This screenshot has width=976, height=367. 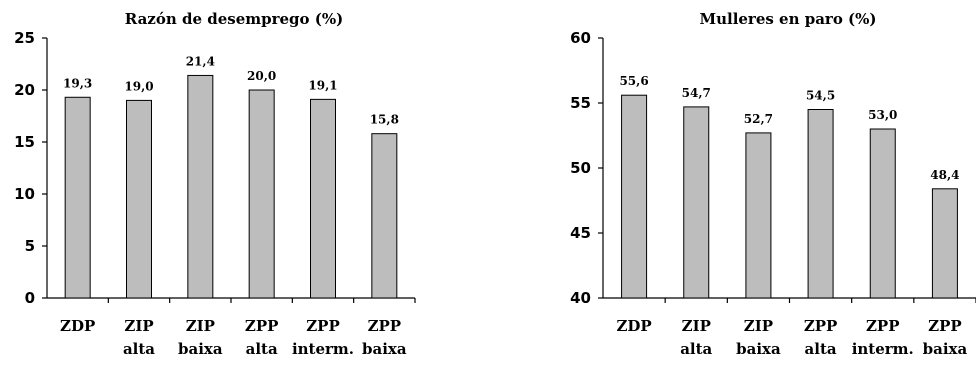 I want to click on y-tick-label: 5, so click(x=30, y=246).